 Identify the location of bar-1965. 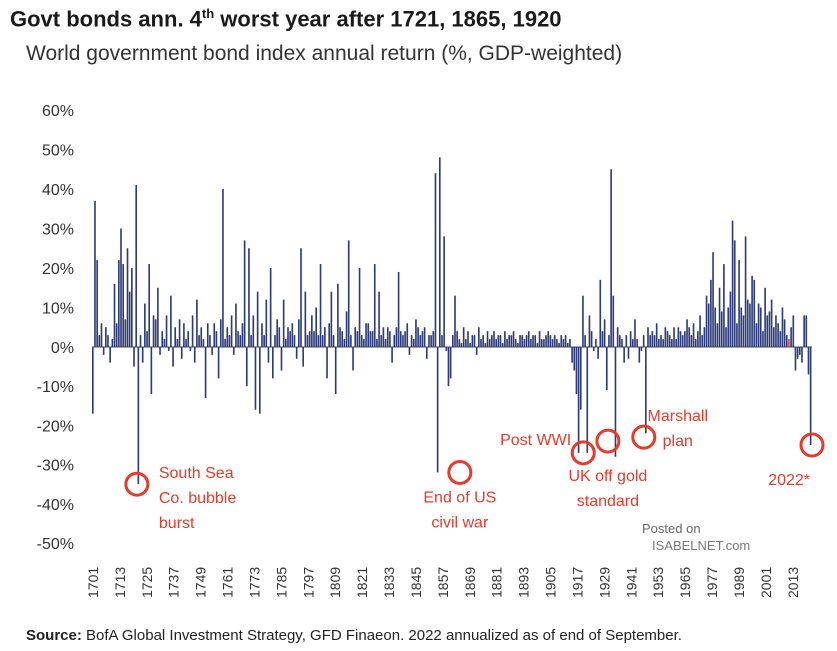
(665, 337).